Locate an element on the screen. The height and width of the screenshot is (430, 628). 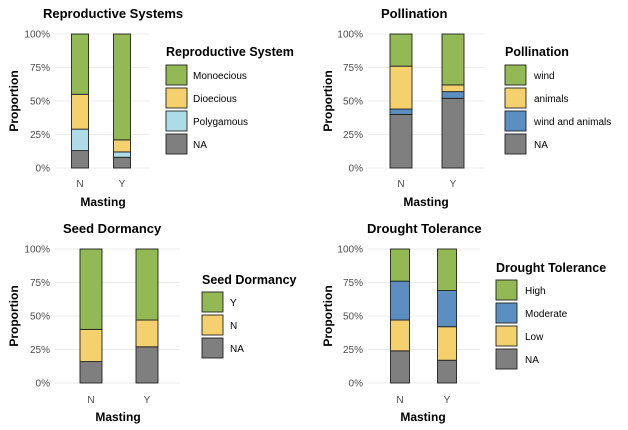
bar-segment-low-y is located at coordinates (447, 343).